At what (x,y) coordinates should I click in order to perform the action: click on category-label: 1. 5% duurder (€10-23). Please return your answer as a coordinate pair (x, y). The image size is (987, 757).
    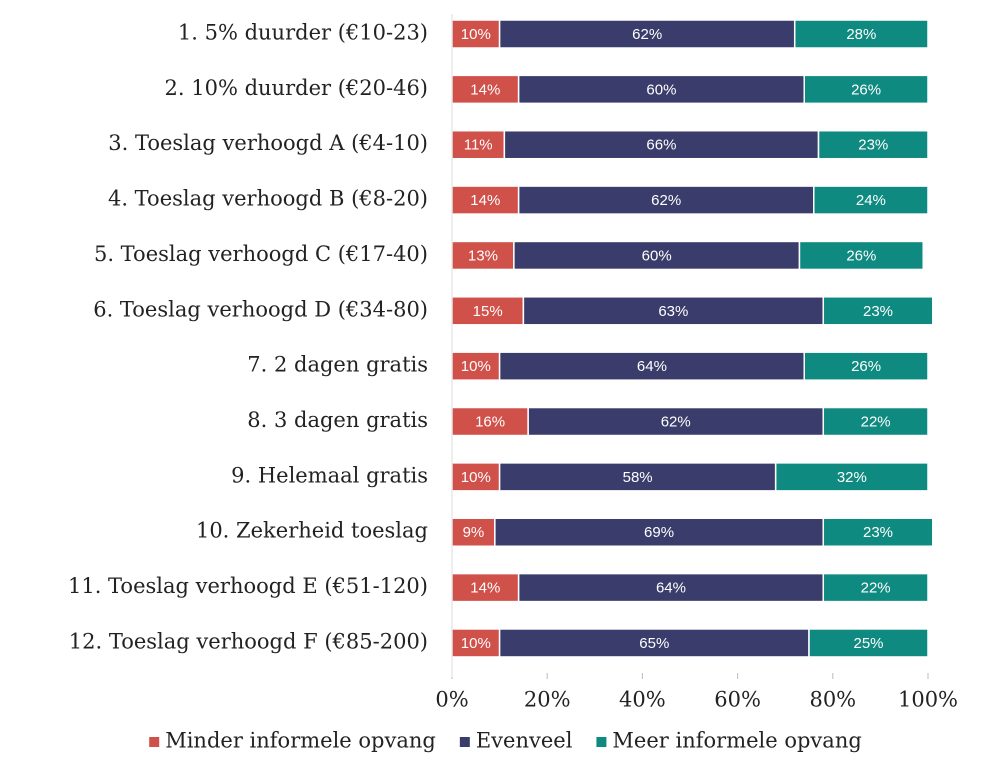
    Looking at the image, I should click on (303, 33).